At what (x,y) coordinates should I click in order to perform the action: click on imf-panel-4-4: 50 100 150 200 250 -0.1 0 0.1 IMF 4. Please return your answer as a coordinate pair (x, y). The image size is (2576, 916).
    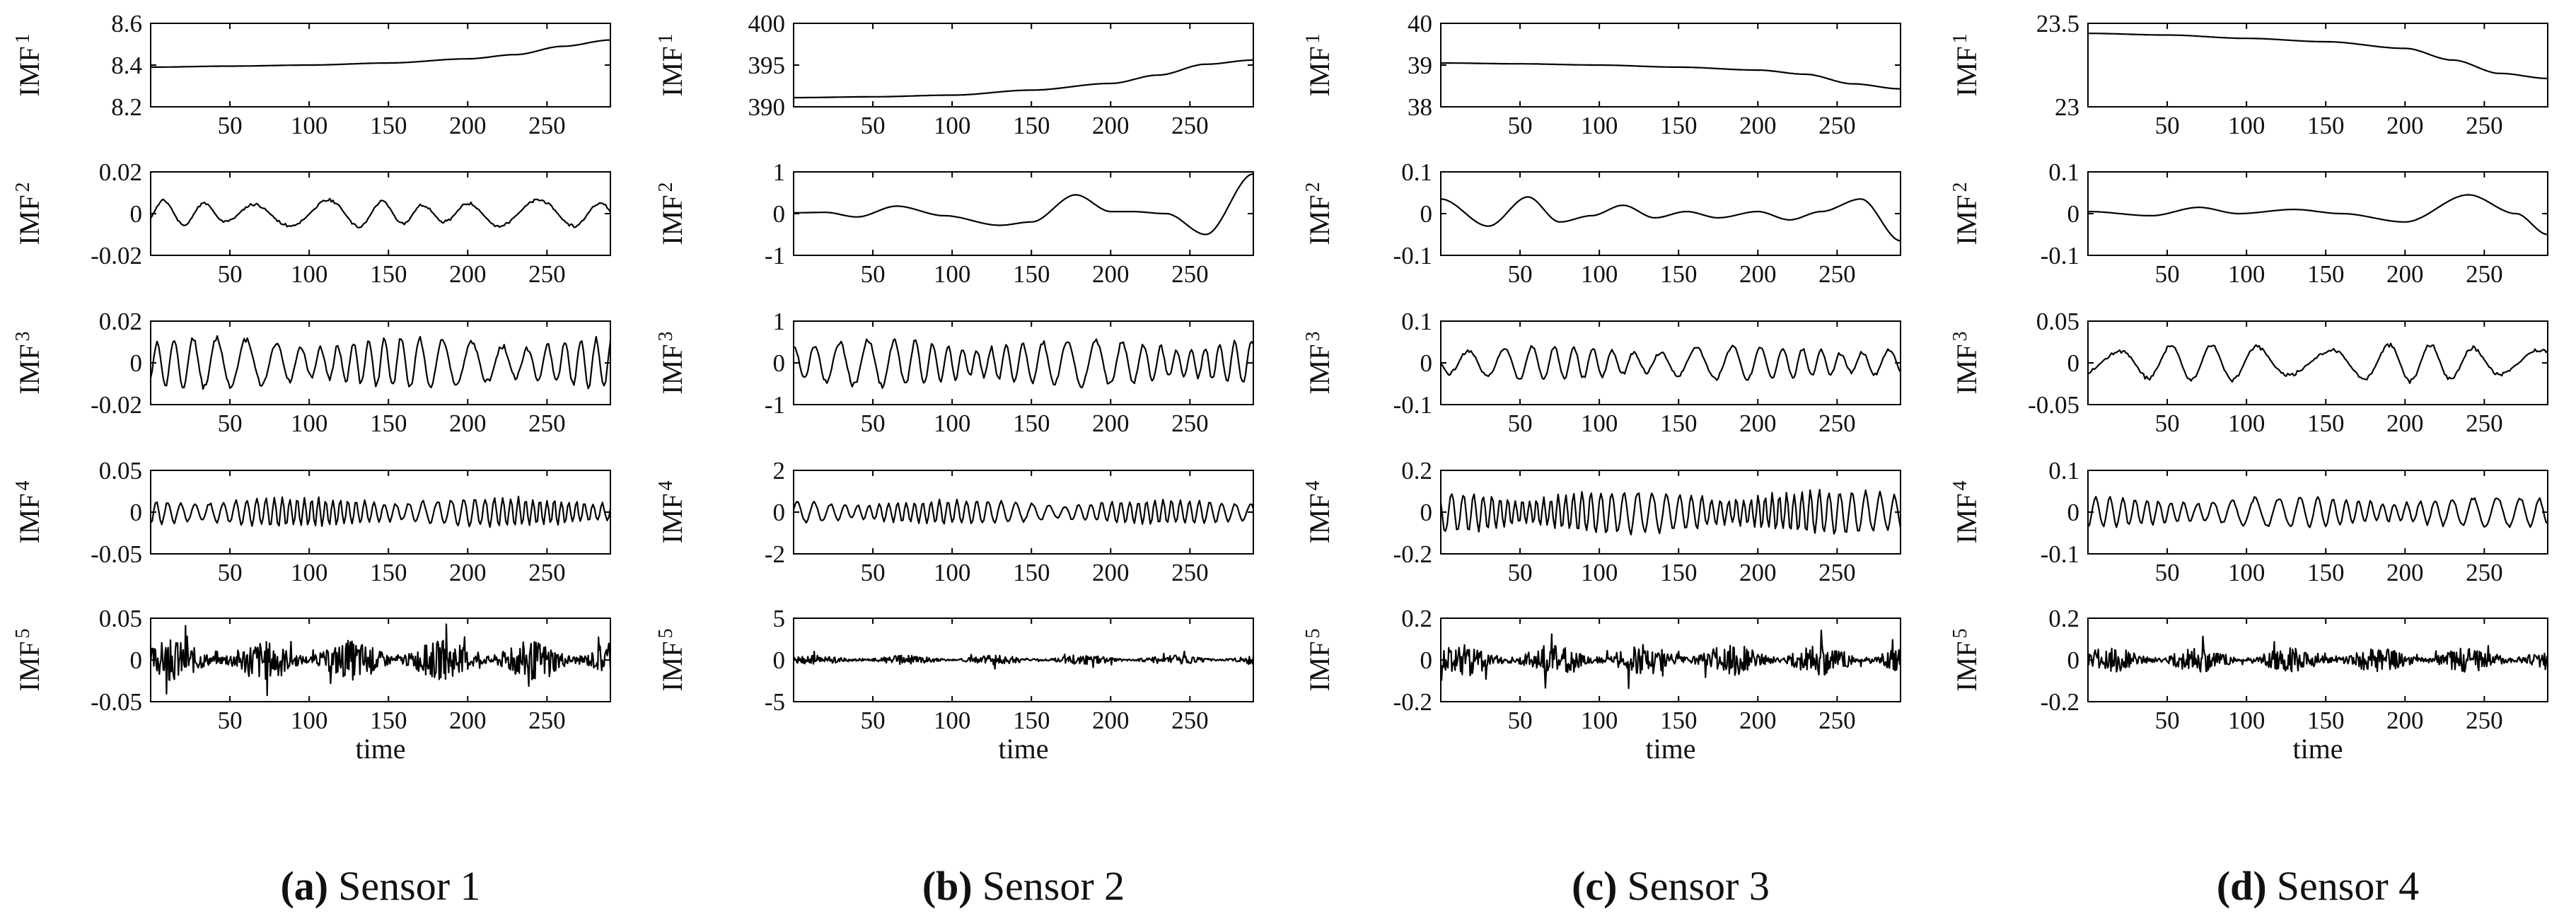
    Looking at the image, I should click on (2248, 521).